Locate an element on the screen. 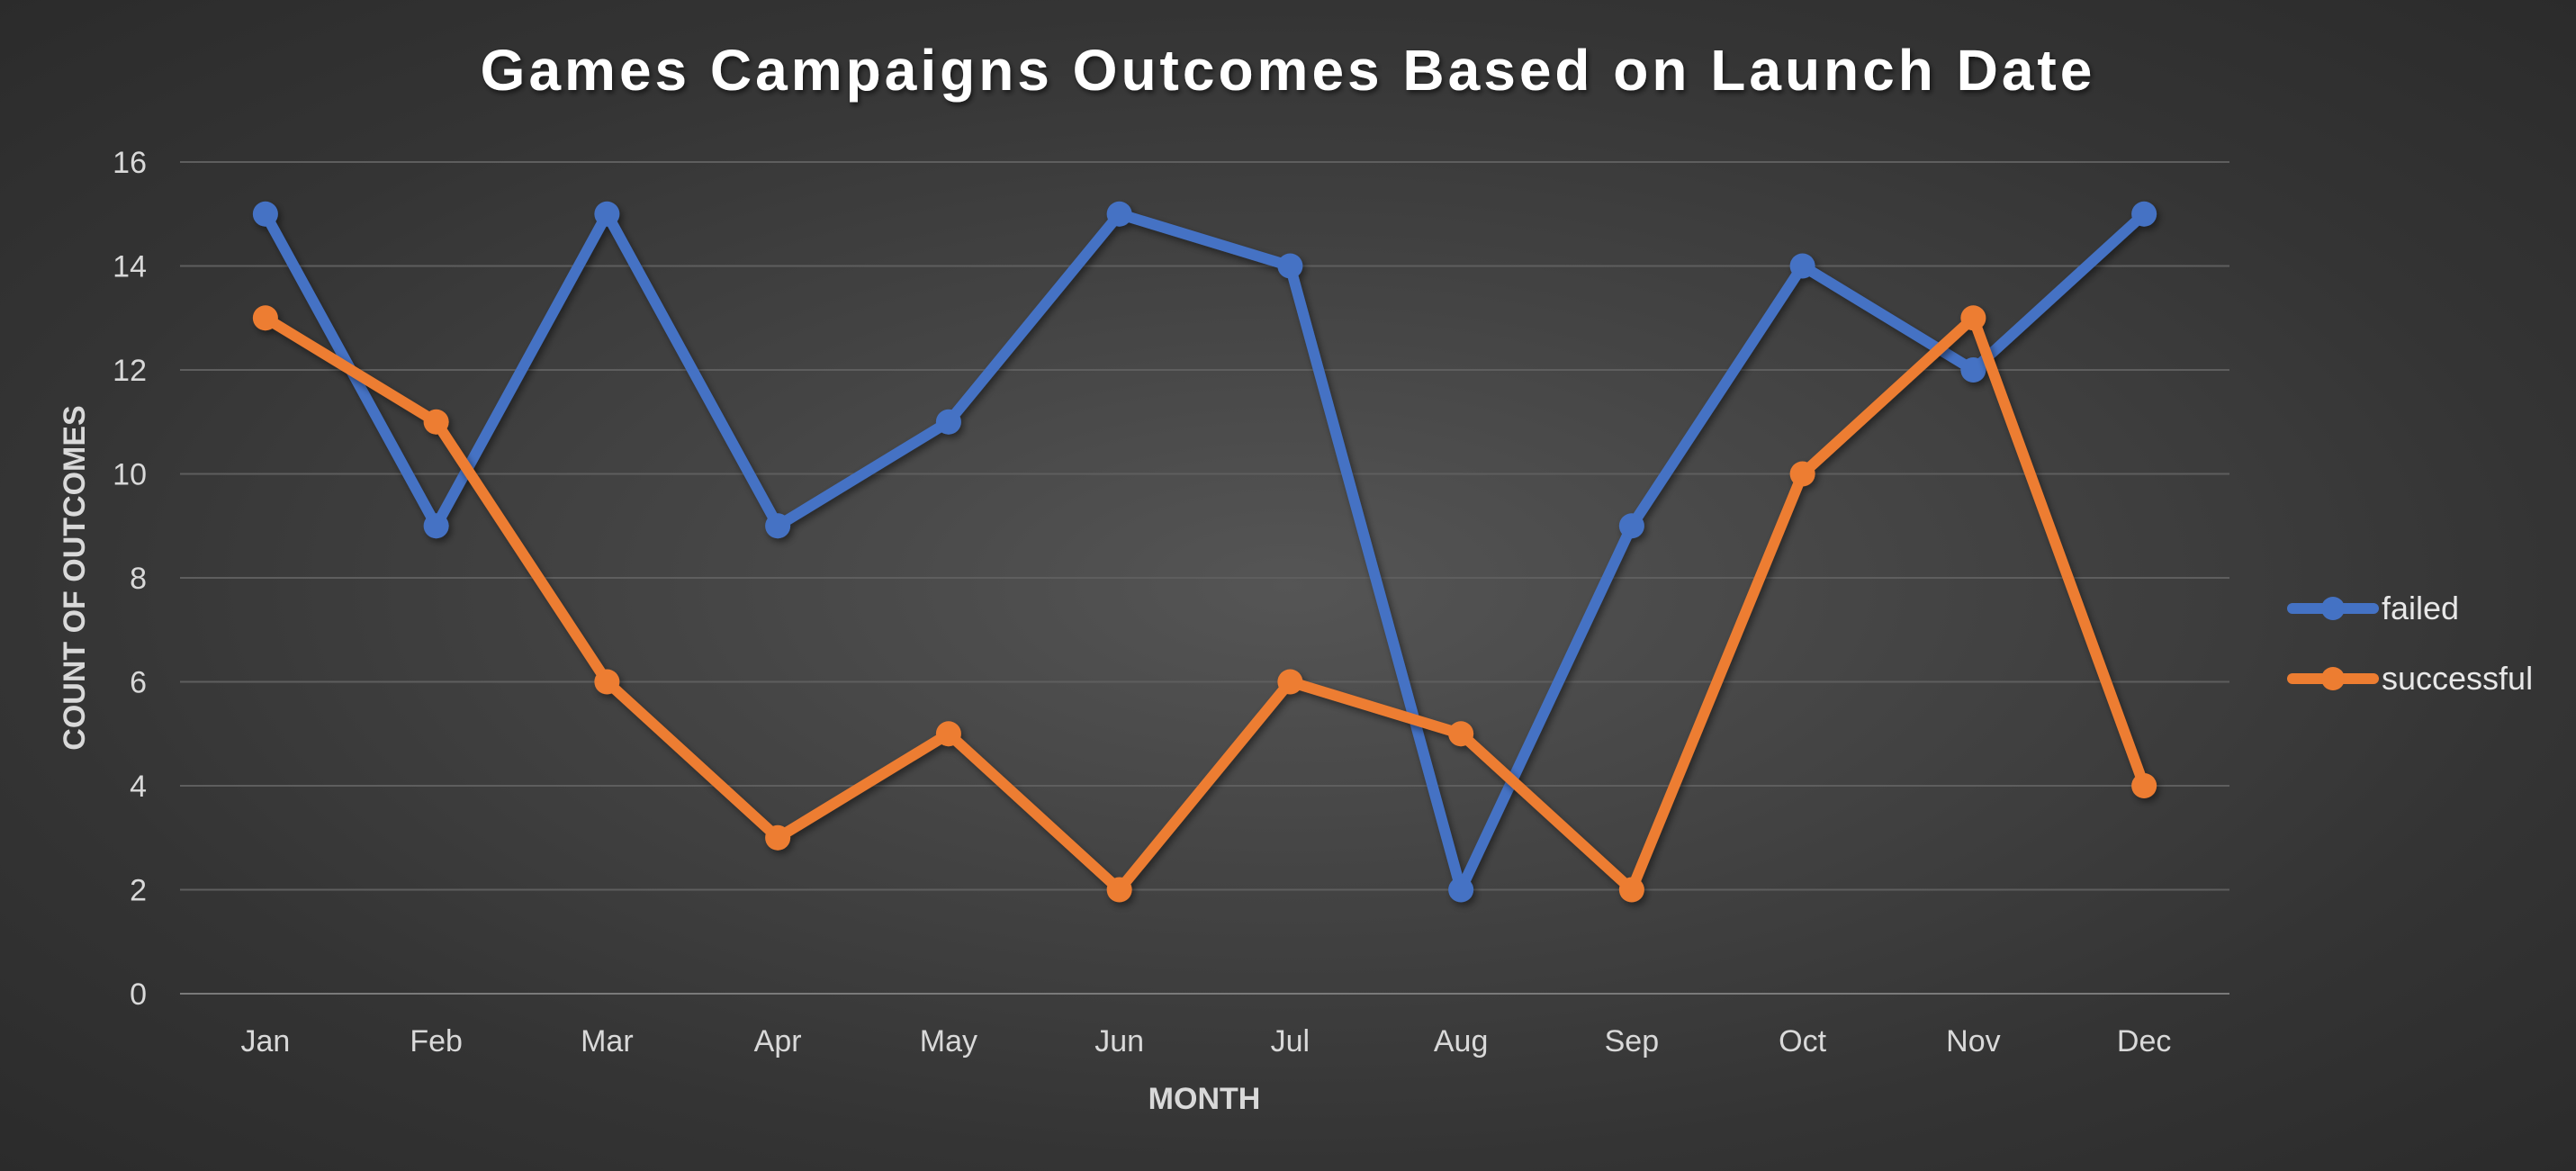 This screenshot has width=2576, height=1171. x-tick-label: Mar is located at coordinates (607, 1041).